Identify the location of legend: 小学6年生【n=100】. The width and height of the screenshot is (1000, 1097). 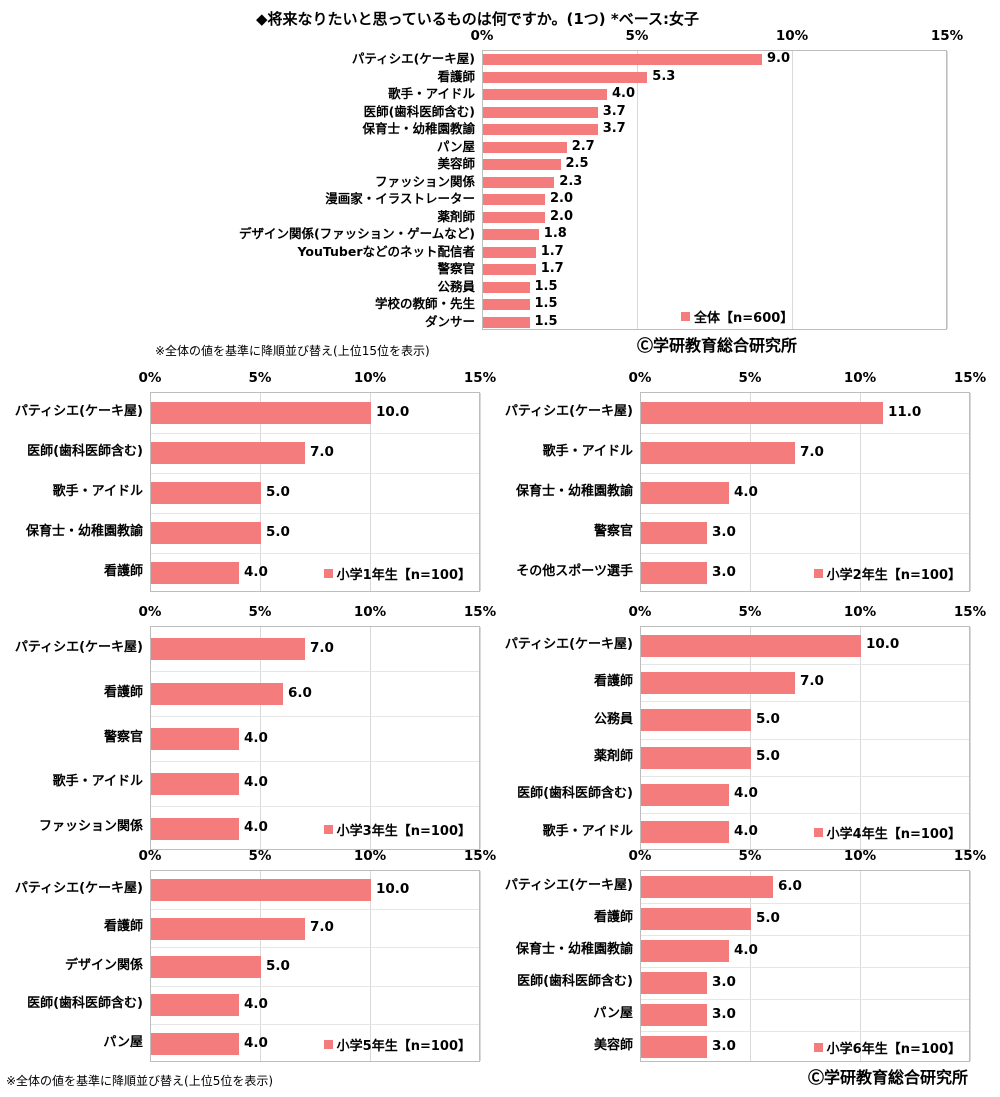
(887, 1047).